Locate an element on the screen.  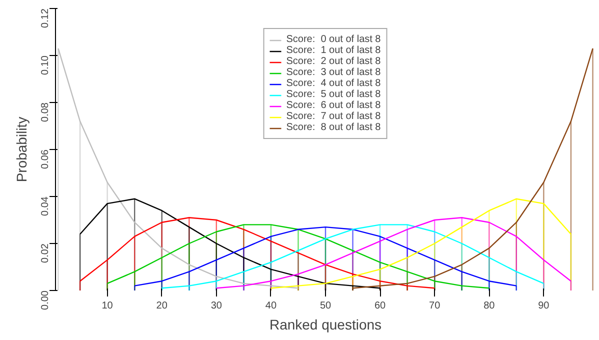
x-tick-label: 10 is located at coordinates (108, 306).